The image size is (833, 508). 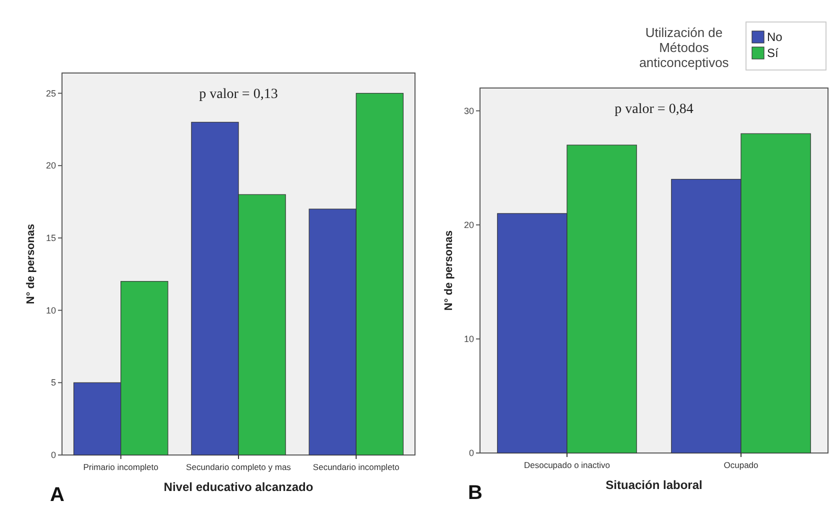 What do you see at coordinates (475, 493) in the screenshot?
I see `text: B` at bounding box center [475, 493].